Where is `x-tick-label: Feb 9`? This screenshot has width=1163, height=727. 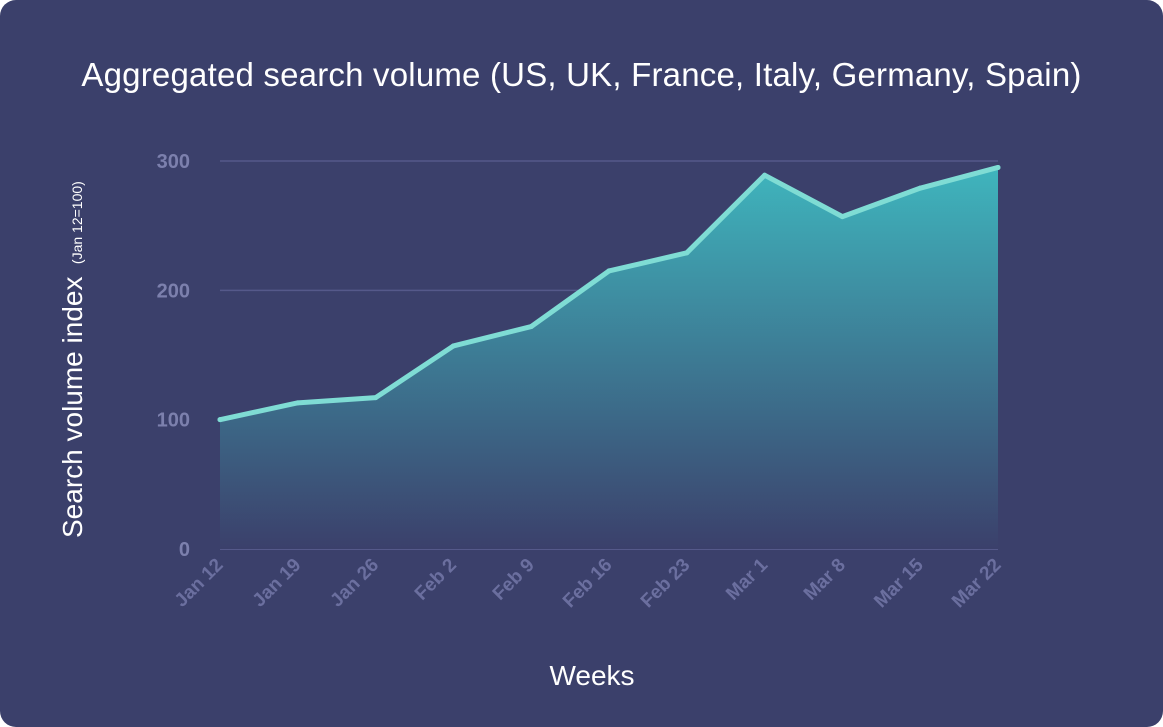
x-tick-label: Feb 9 is located at coordinates (514, 580).